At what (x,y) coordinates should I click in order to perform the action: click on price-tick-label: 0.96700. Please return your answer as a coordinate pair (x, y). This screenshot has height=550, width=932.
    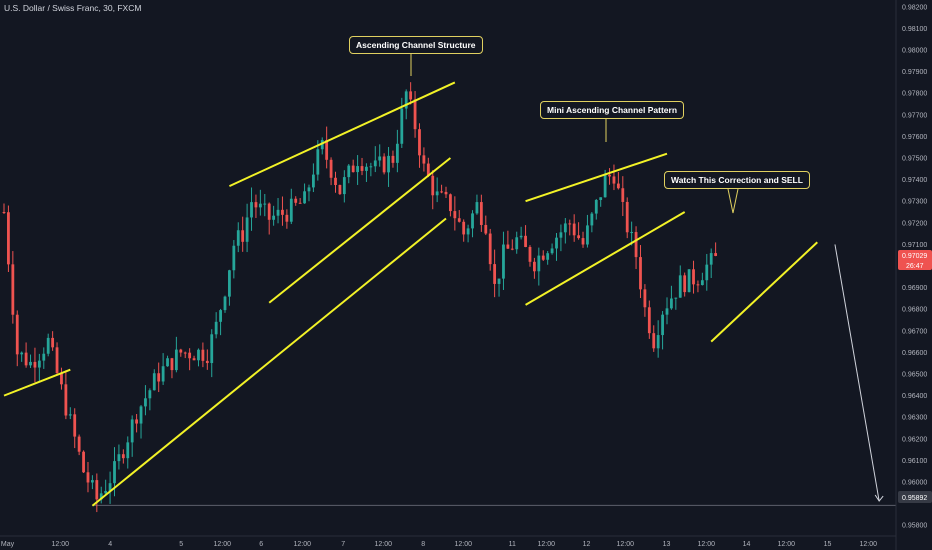
    Looking at the image, I should click on (914, 331).